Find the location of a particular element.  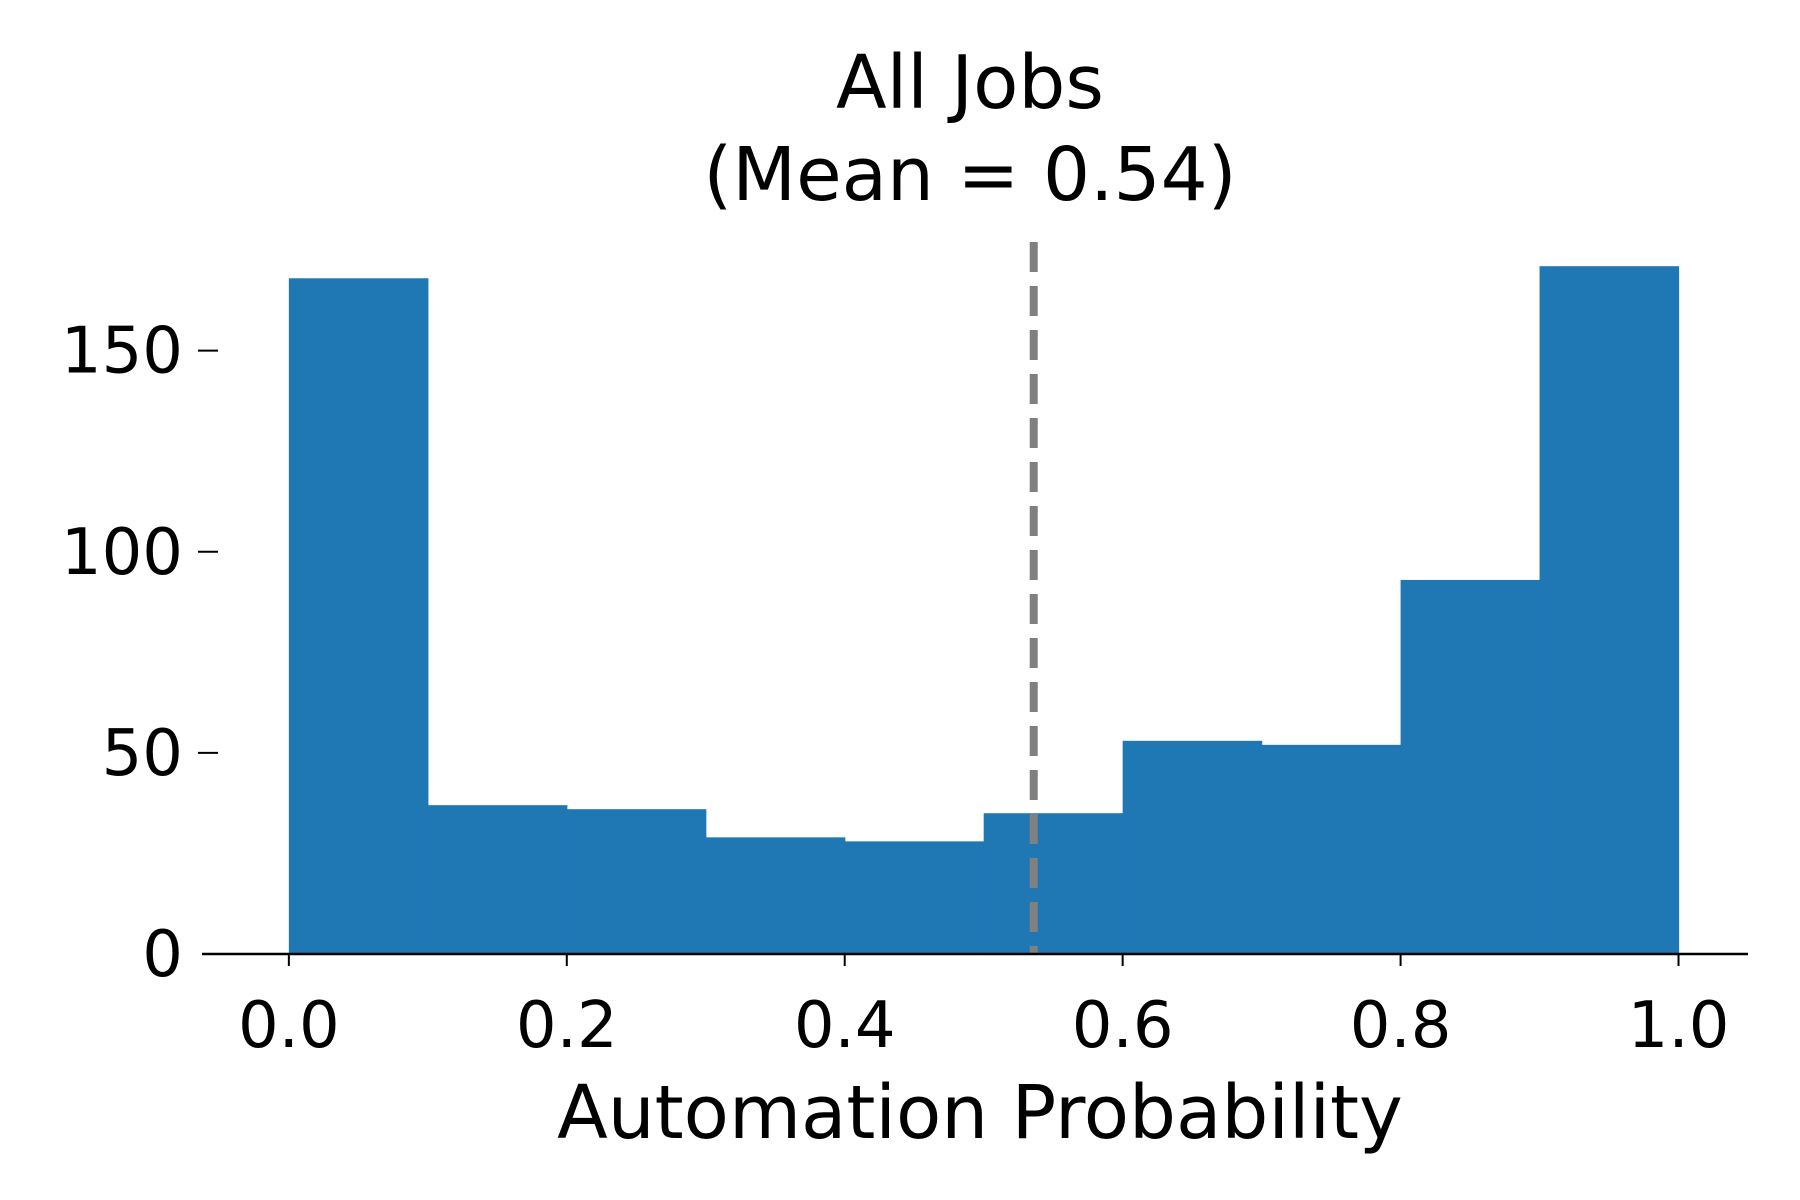

y-axis: 0 50 100 150 is located at coordinates (139, 653).